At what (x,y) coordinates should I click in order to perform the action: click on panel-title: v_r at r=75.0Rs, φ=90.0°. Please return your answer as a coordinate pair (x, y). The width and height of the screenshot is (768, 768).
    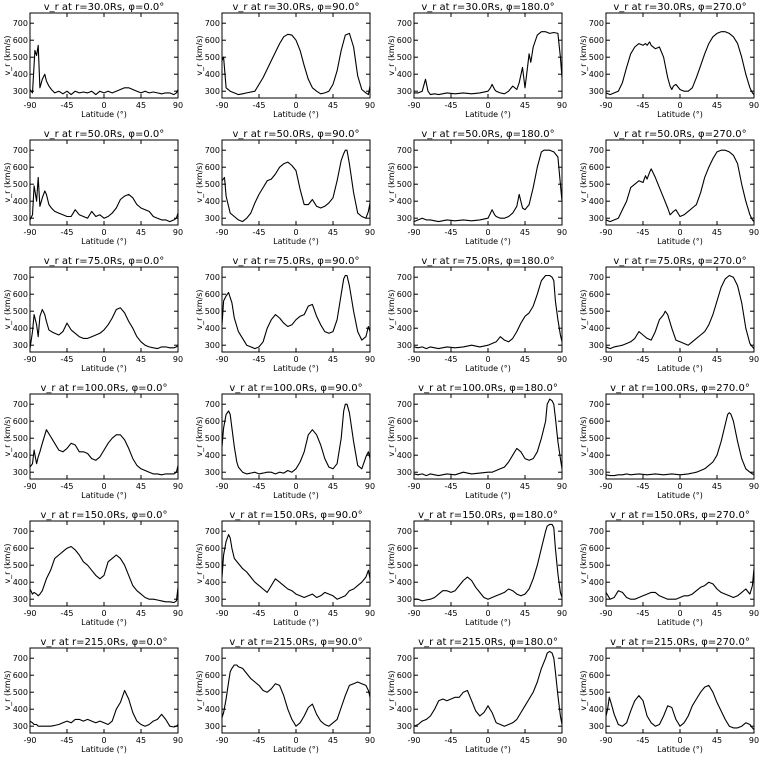
    Looking at the image, I should click on (296, 261).